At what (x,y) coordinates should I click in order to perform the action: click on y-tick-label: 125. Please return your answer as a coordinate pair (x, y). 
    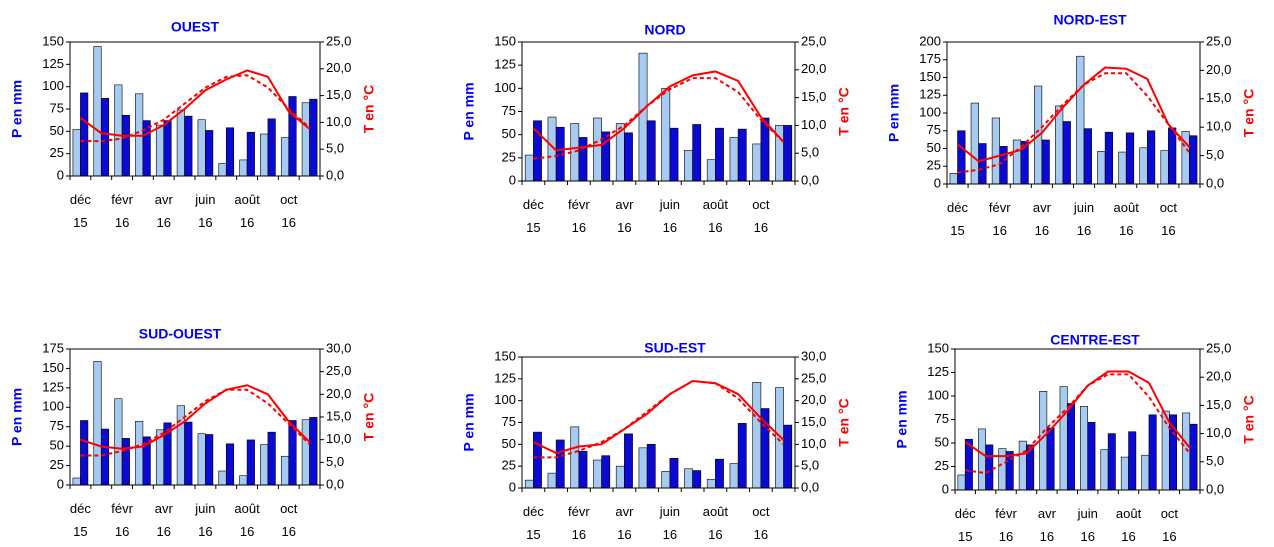
    Looking at the image, I should click on (53, 63).